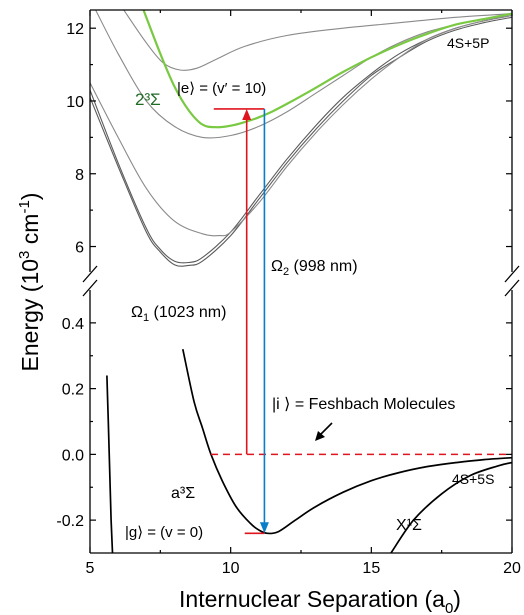 This screenshot has width=524, height=615. I want to click on y-tick-label-upper: 6, so click(79, 248).